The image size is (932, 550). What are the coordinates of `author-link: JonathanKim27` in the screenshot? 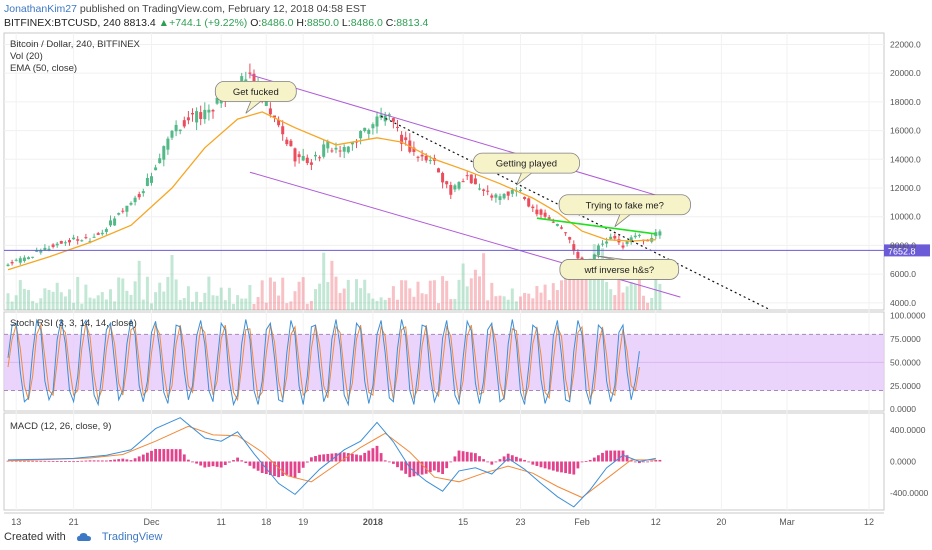 It's located at (40, 9).